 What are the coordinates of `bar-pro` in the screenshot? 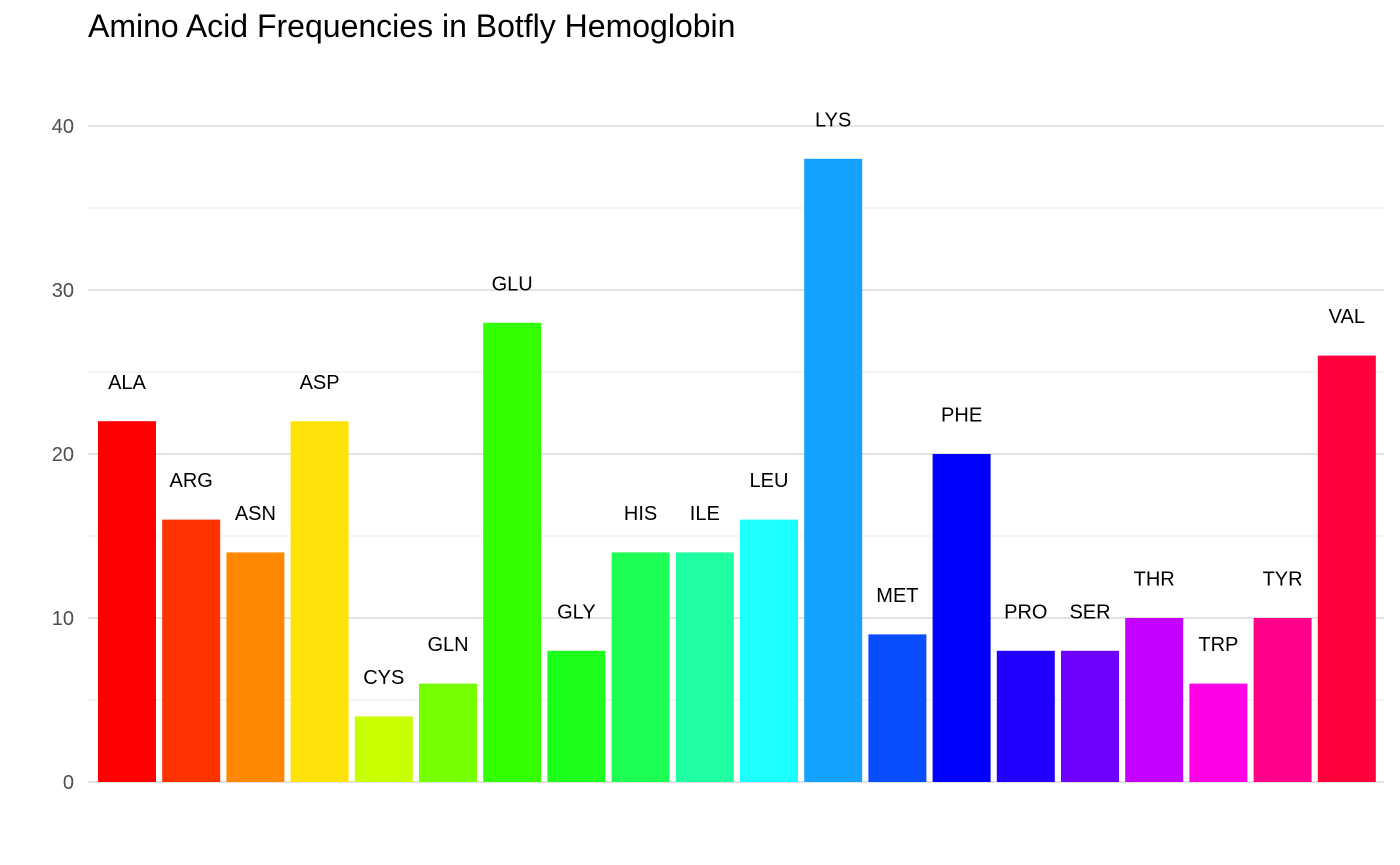 It's located at (1025, 716).